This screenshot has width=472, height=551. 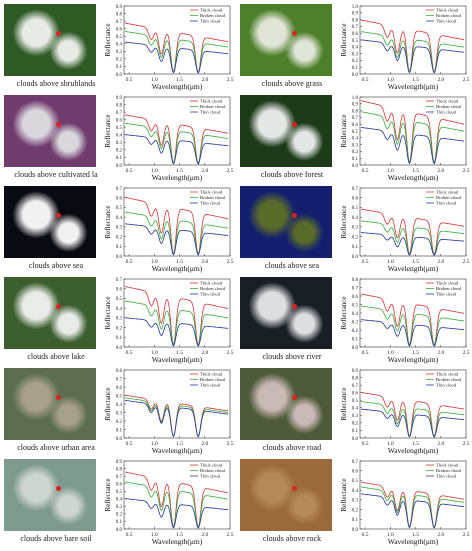 I want to click on y-tick-label: 0.2, so click(x=355, y=237).